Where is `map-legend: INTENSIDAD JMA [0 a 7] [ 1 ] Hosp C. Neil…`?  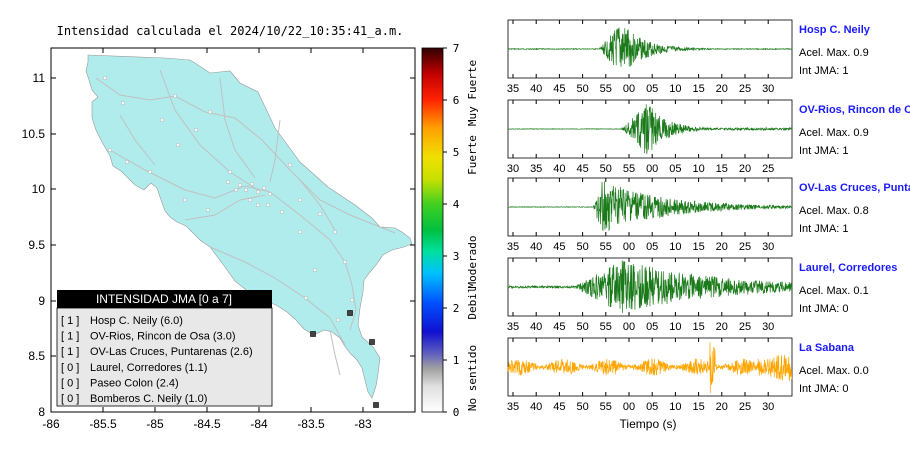
map-legend: INTENSIDAD JMA [0 a 7] [ 1 ] Hosp C. Neil… is located at coordinates (164, 348).